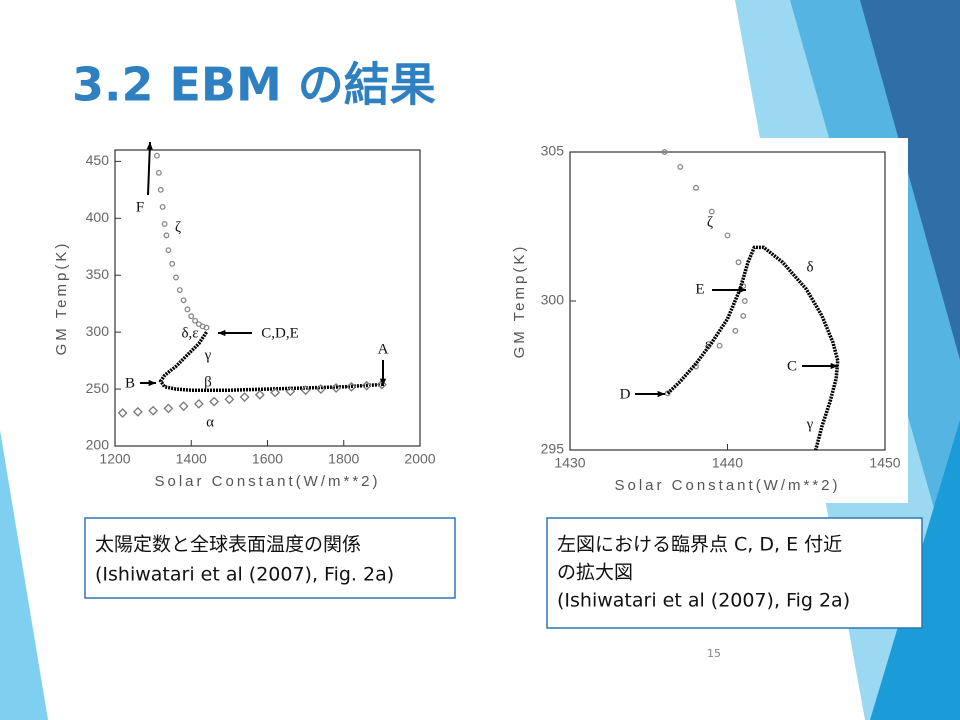 This screenshot has height=720, width=960. Describe the element at coordinates (267, 459) in the screenshot. I see `x-tick-label: 1600` at that location.